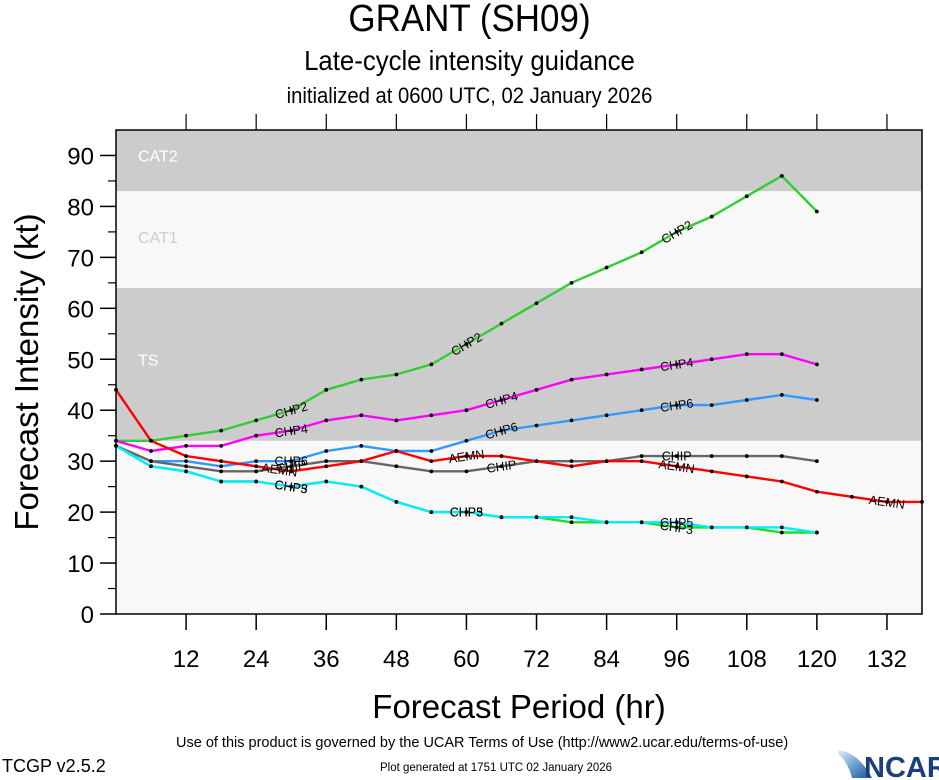  Describe the element at coordinates (466, 659) in the screenshot. I see `x-tick-label: 60` at that location.